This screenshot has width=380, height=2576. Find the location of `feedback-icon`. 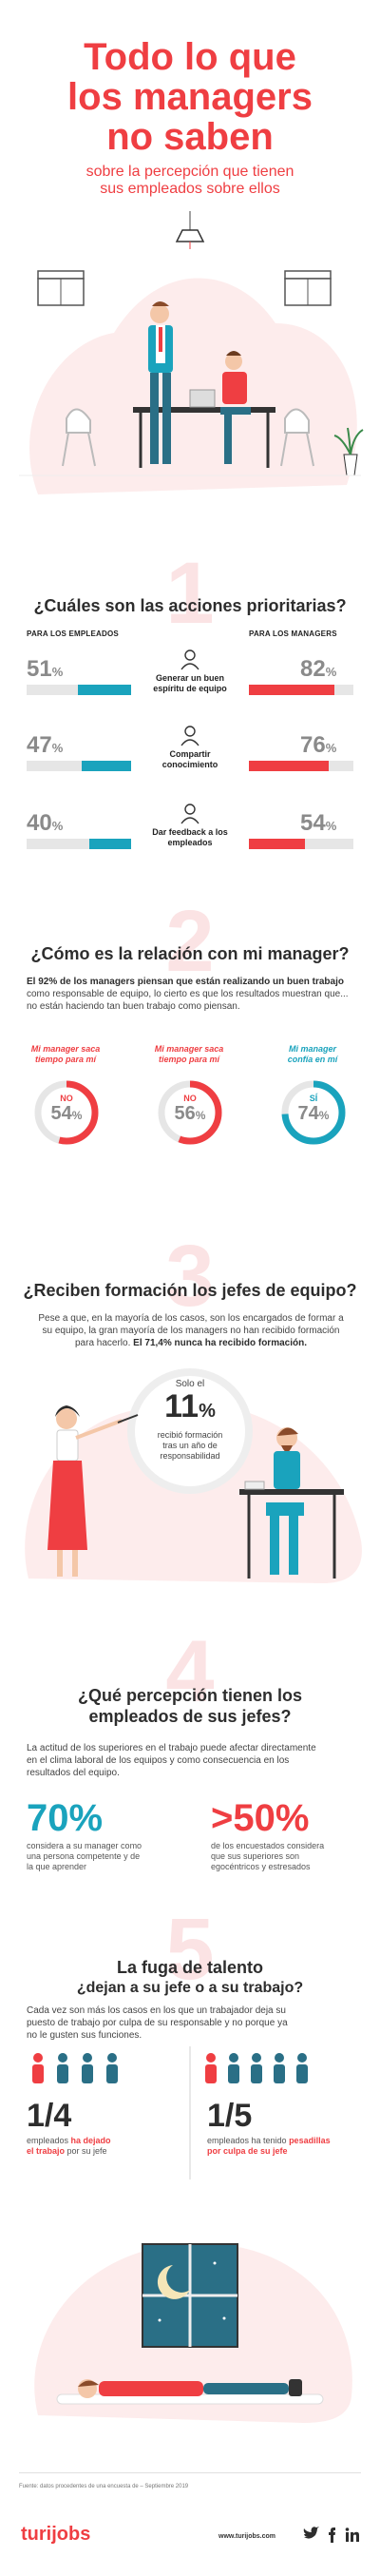

feedback-icon is located at coordinates (190, 814).